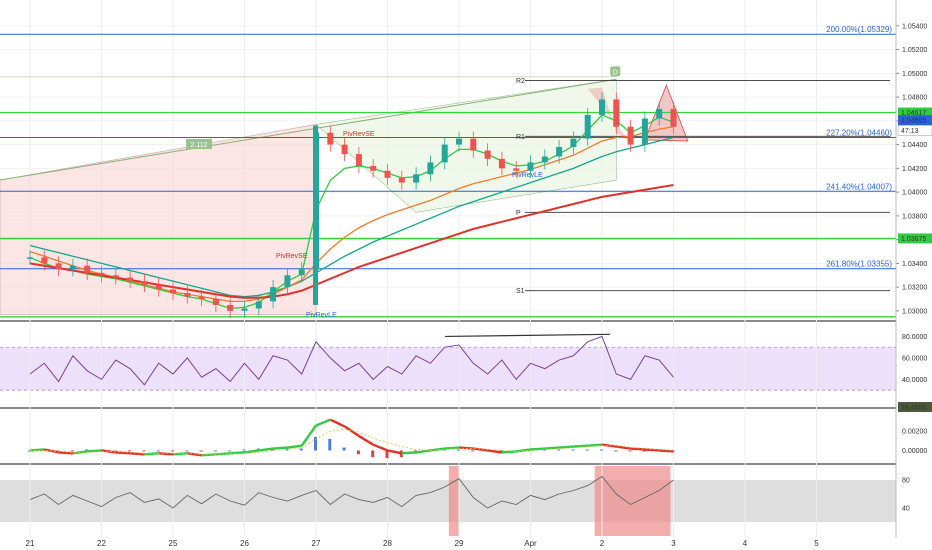 The height and width of the screenshot is (550, 932). Describe the element at coordinates (914, 169) in the screenshot. I see `price-axis-label: 1.04200` at that location.